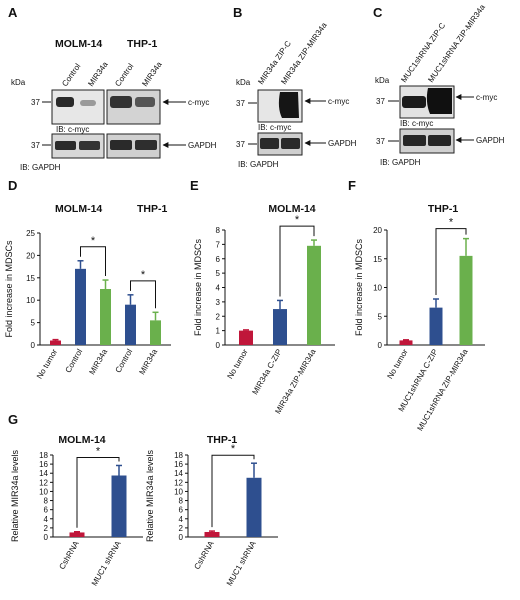  What do you see at coordinates (304, 53) in the screenshot?
I see `lane-label: MIR34a ZIP-MIR34a` at bounding box center [304, 53].